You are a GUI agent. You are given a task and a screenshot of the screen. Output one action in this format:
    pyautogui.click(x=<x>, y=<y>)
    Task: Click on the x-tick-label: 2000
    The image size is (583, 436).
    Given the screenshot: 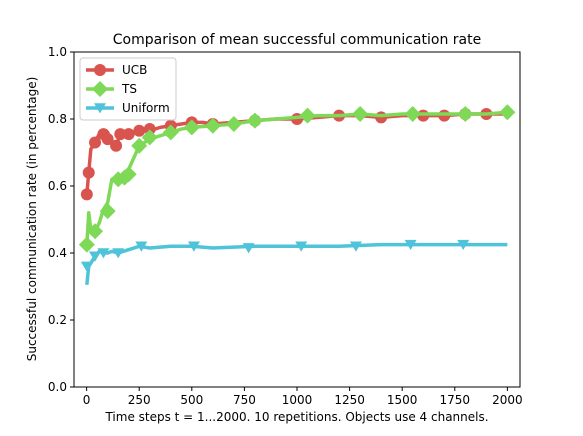 What is the action you would take?
    pyautogui.click(x=507, y=400)
    